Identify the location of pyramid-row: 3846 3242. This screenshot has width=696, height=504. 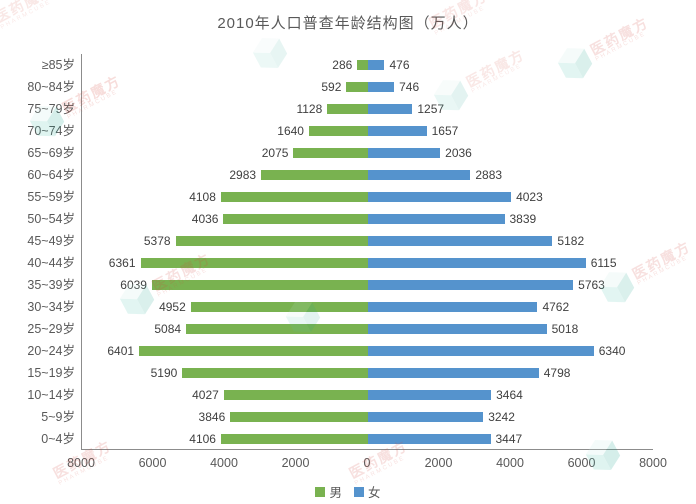
(367, 417).